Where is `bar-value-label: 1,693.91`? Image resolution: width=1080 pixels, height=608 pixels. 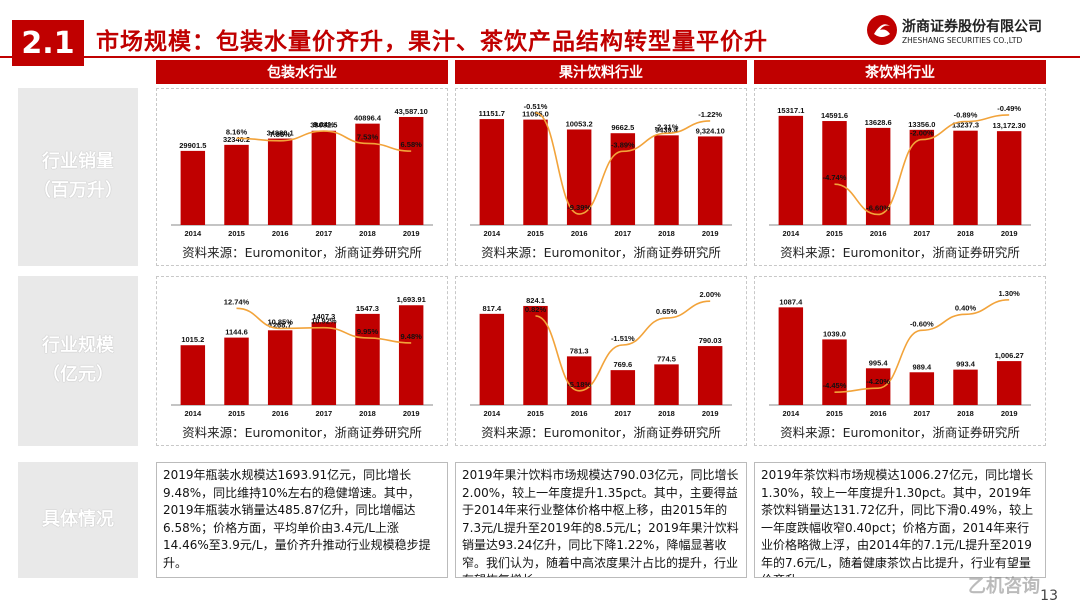 bar-value-label: 1,693.91 is located at coordinates (411, 299).